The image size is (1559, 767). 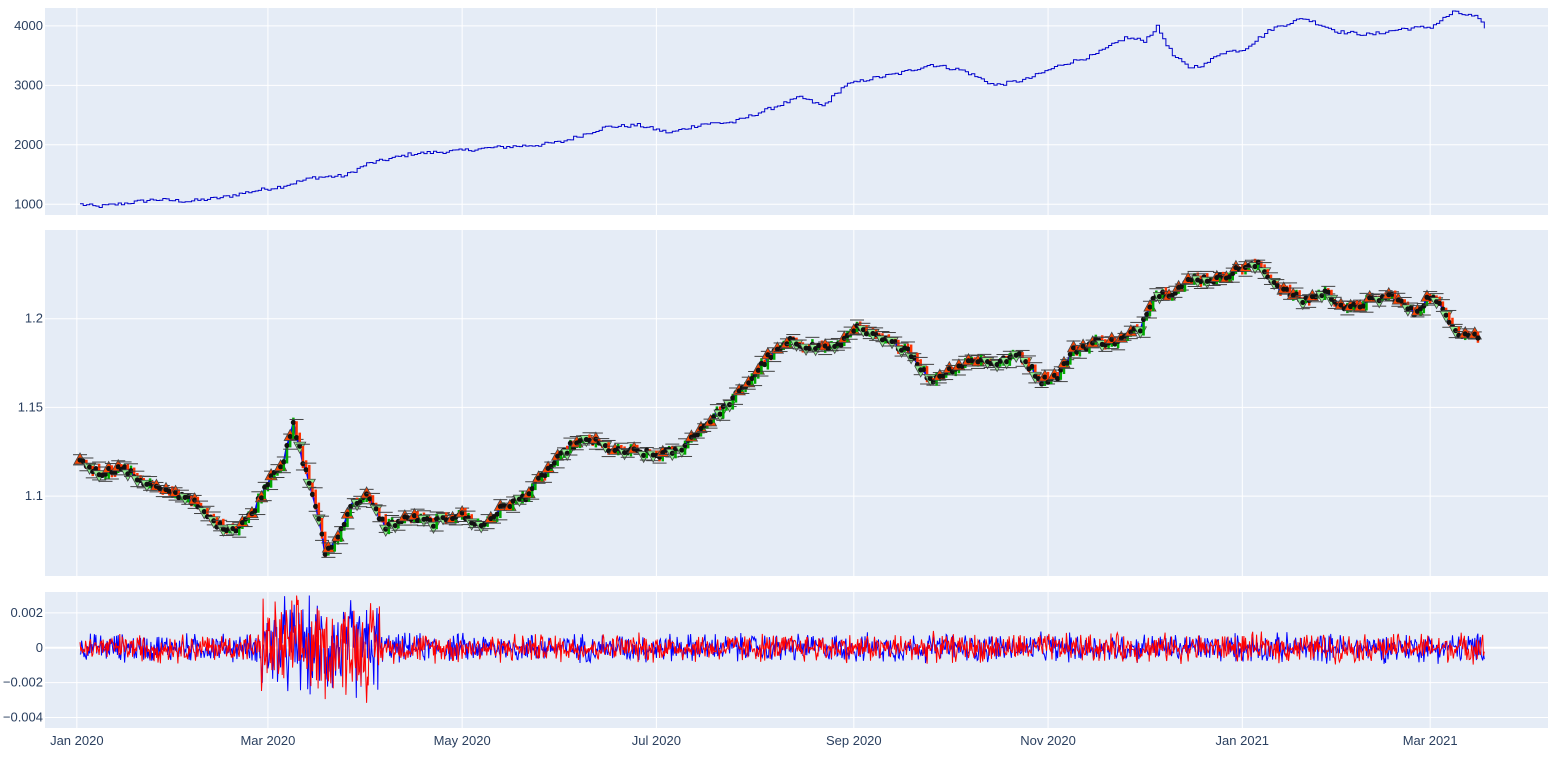 I want to click on y-tick-label: 4000, so click(x=28, y=25).